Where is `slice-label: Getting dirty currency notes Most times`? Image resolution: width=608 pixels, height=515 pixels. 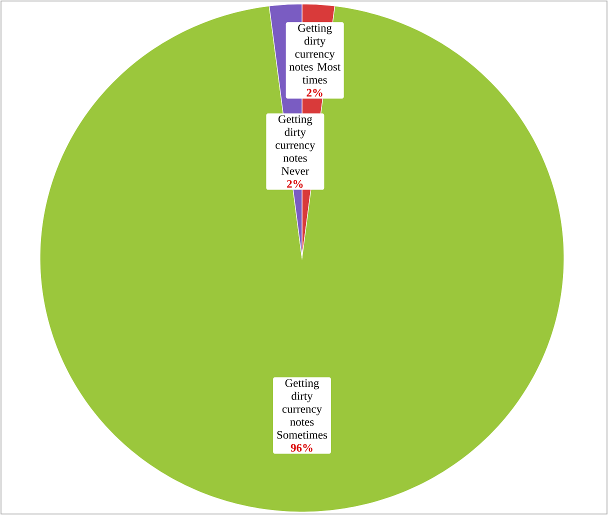 slice-label: Getting dirty currency notes Most times is located at coordinates (315, 54).